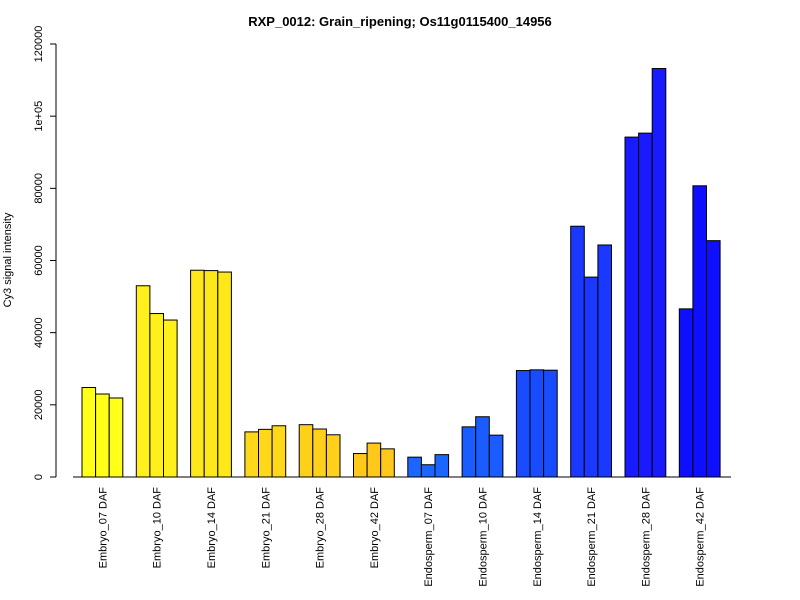 The image size is (800, 600). What do you see at coordinates (212, 528) in the screenshot?
I see `x-tick-label: Embryo_14 DAF` at bounding box center [212, 528].